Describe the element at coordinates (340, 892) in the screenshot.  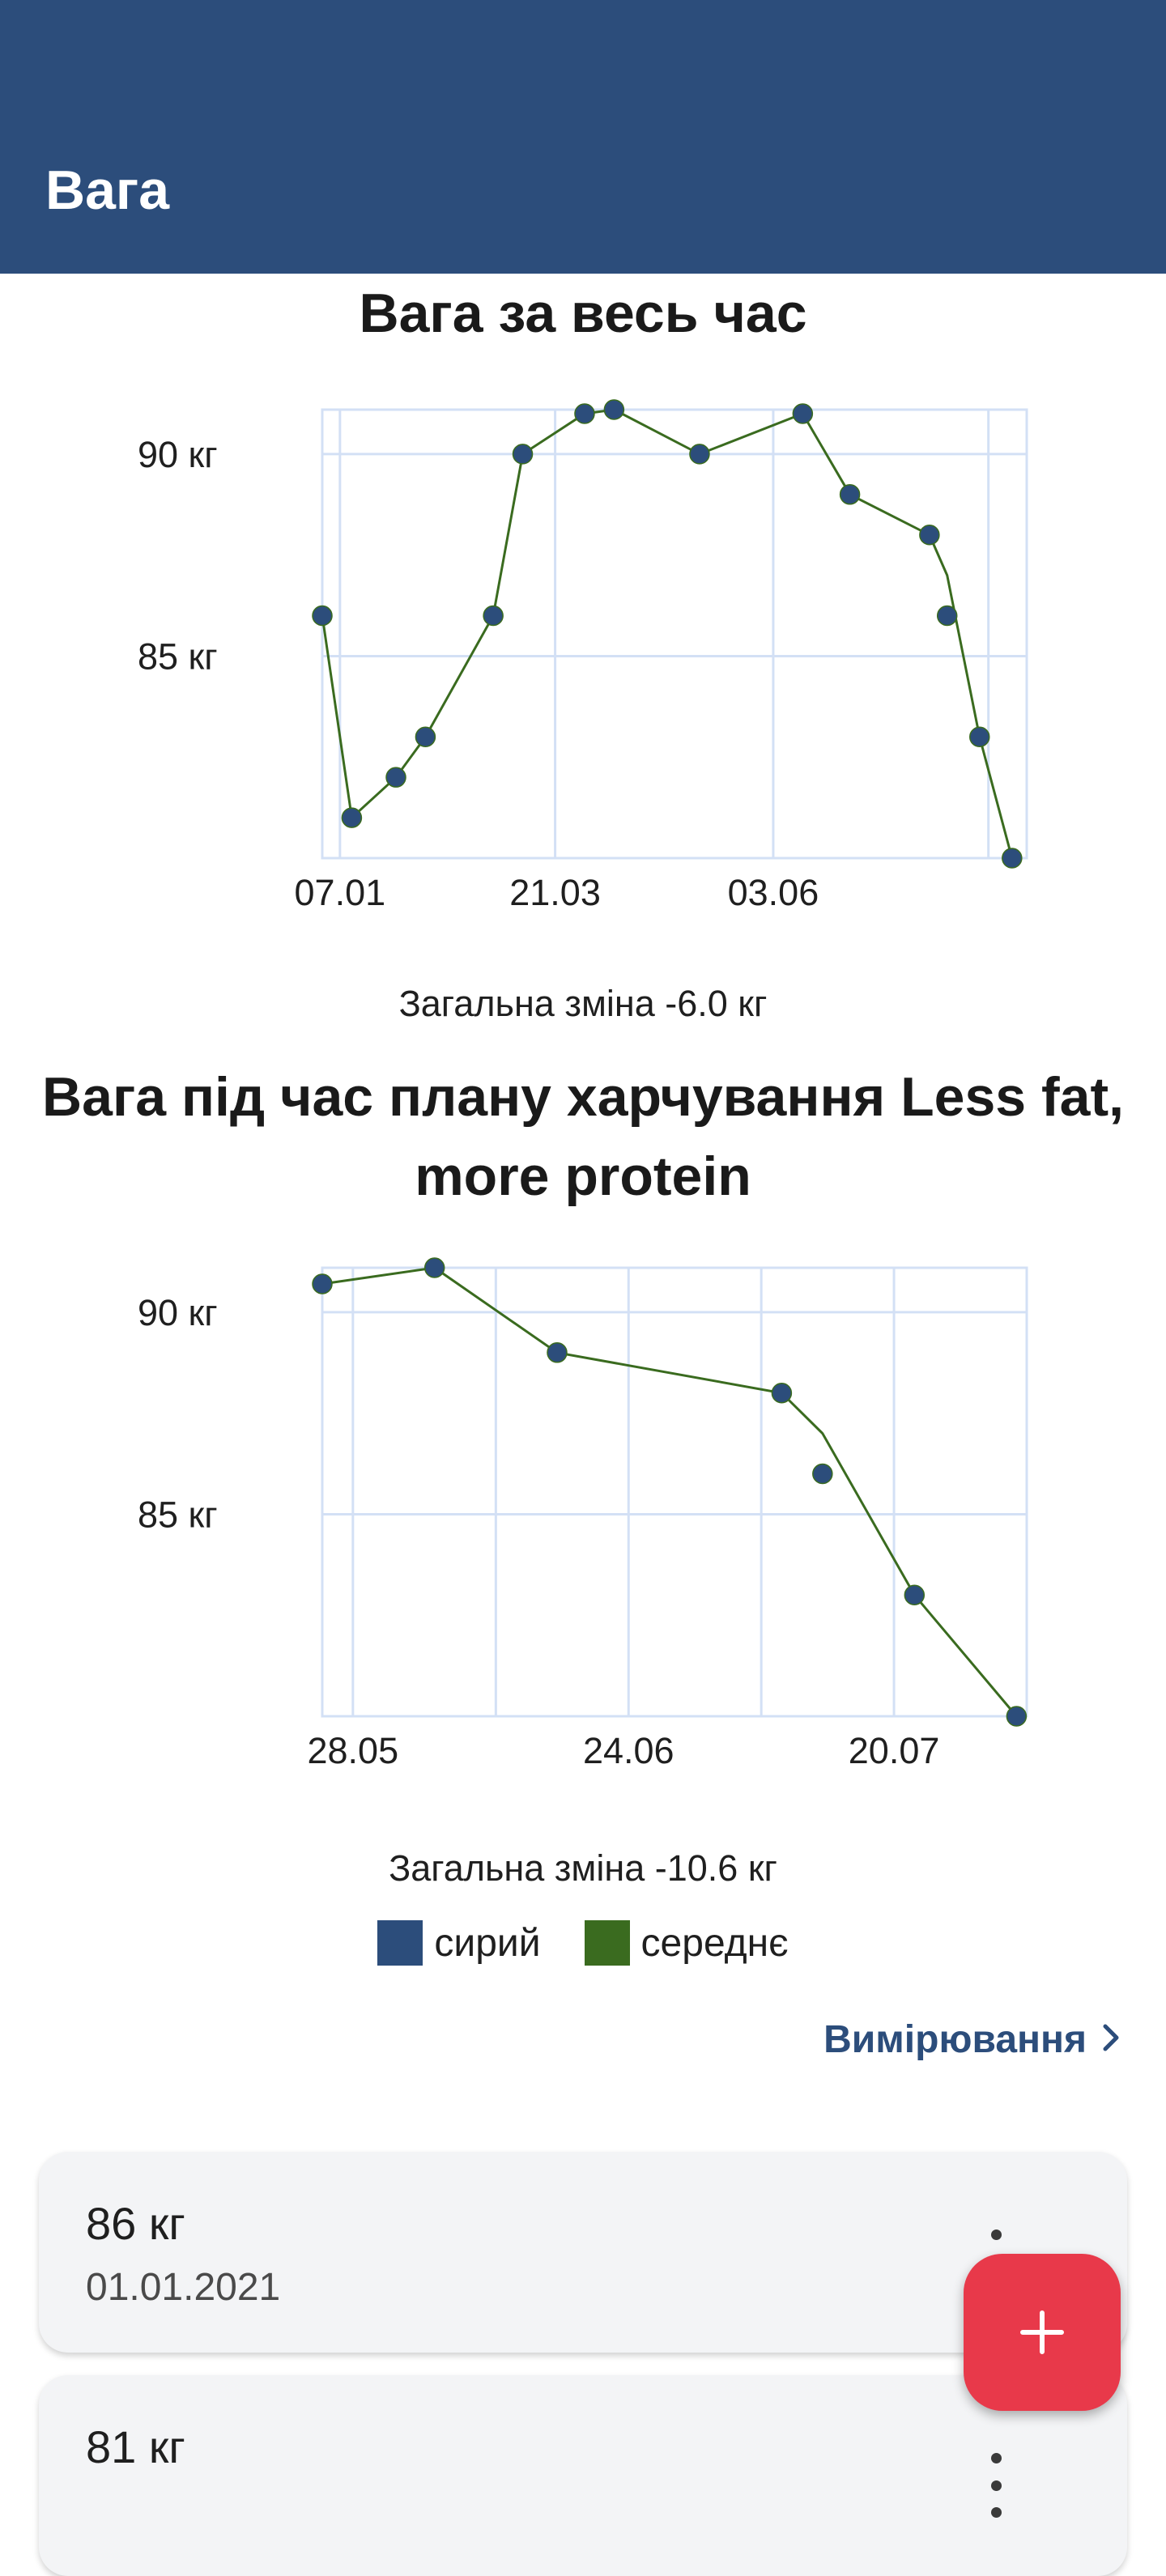
I see `x-tick-label: 07.01` at that location.